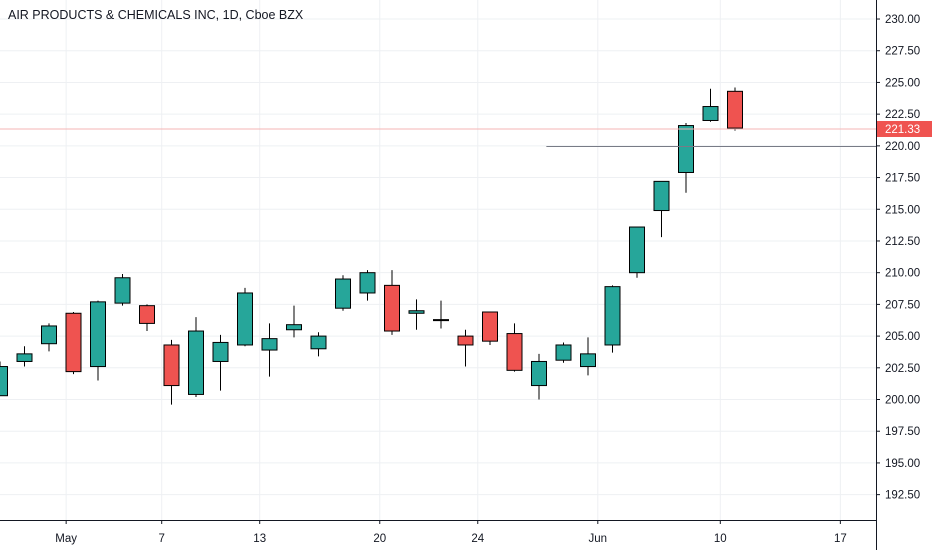 This screenshot has width=932, height=550. Describe the element at coordinates (902, 274) in the screenshot. I see `y-tick-label: 210.00` at that location.